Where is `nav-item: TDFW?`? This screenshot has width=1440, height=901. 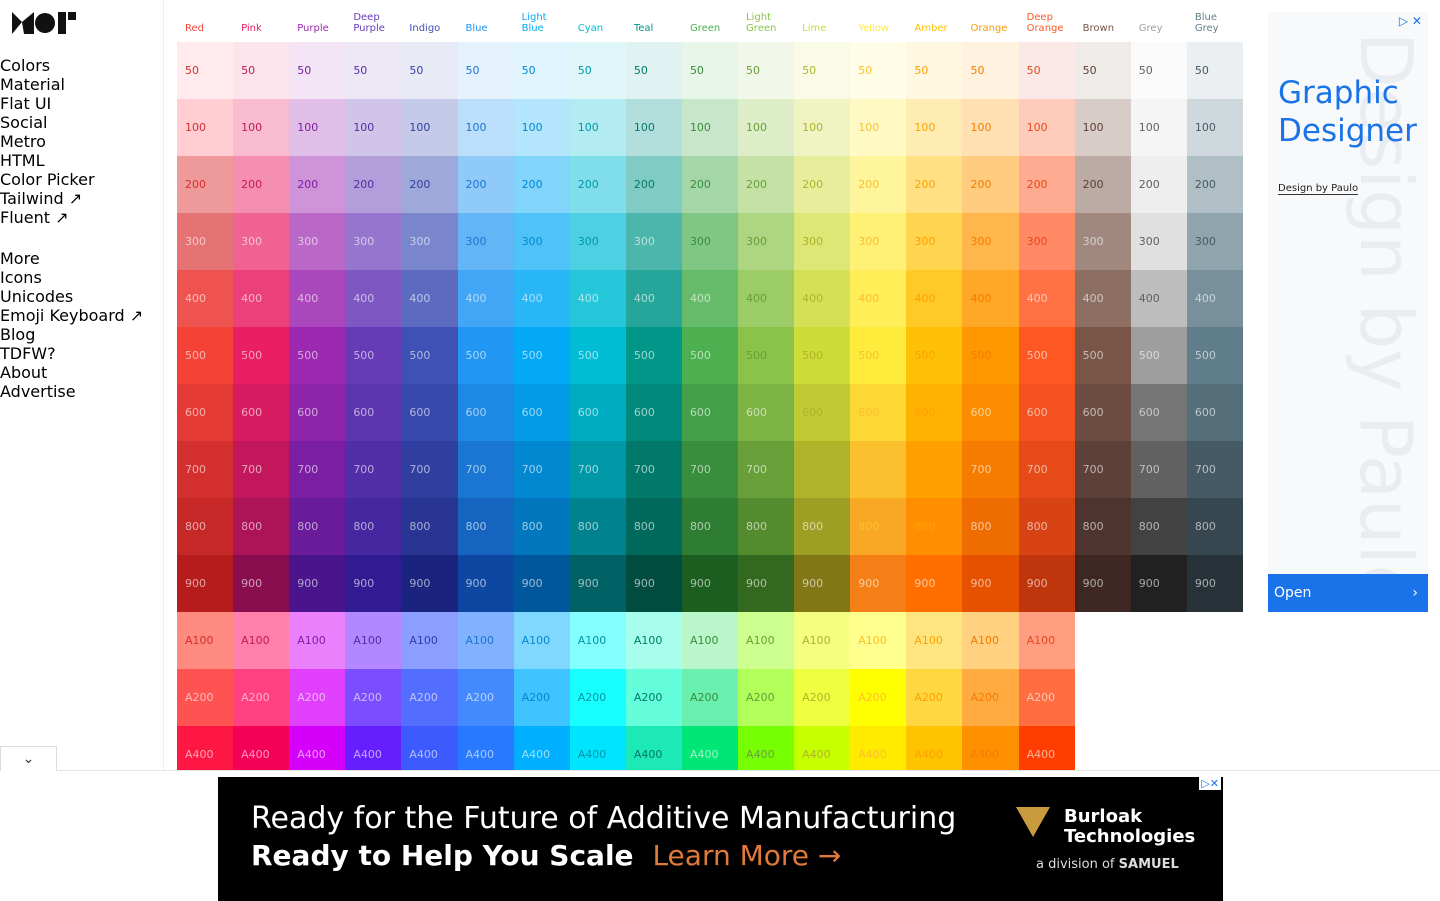
nav-item: TDFW? is located at coordinates (28, 353).